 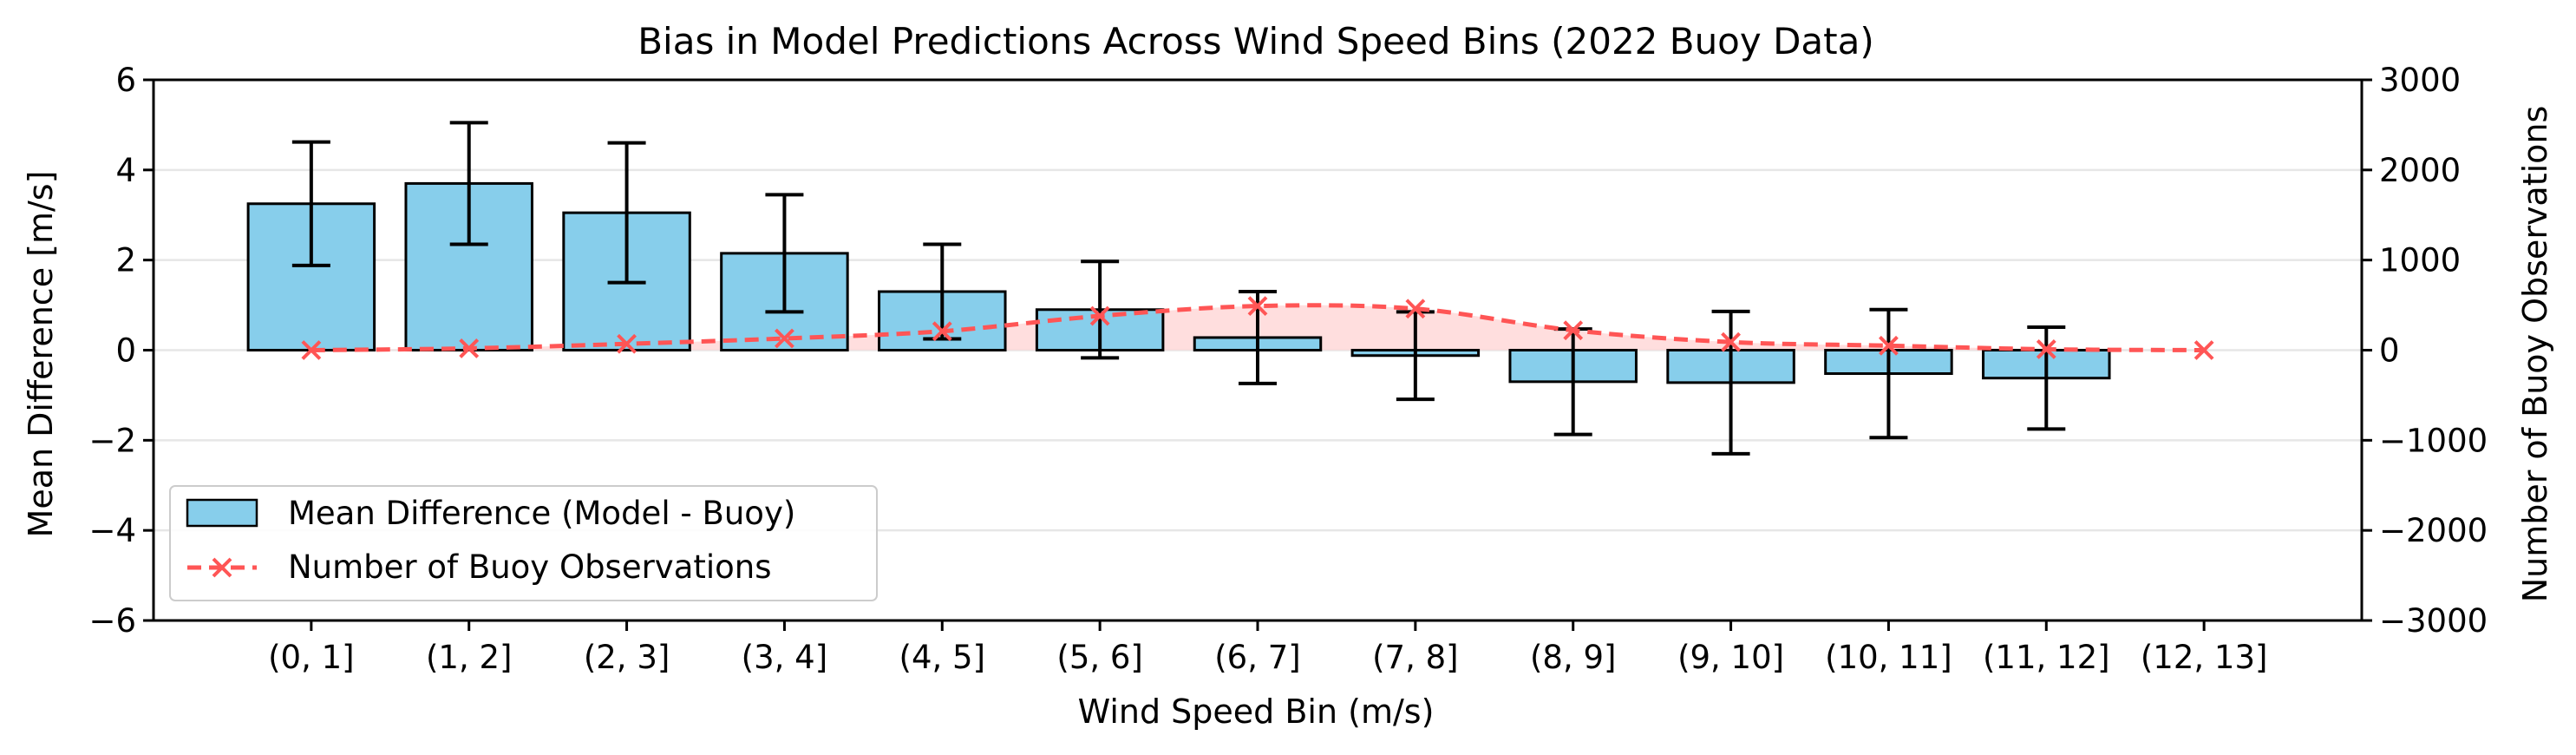 I want to click on legend-label-line: Number of Buoy Observations, so click(x=530, y=567).